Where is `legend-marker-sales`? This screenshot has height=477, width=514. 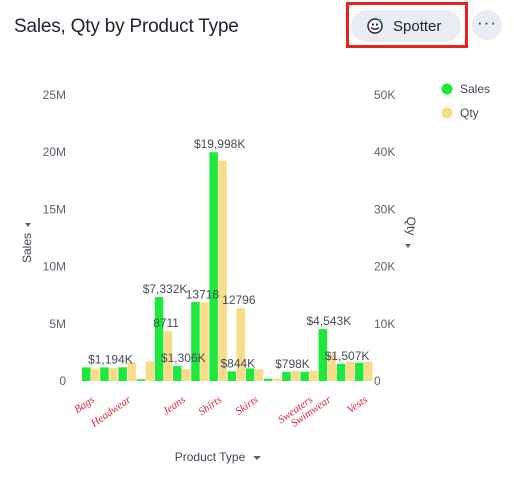
legend-marker-sales is located at coordinates (447, 89).